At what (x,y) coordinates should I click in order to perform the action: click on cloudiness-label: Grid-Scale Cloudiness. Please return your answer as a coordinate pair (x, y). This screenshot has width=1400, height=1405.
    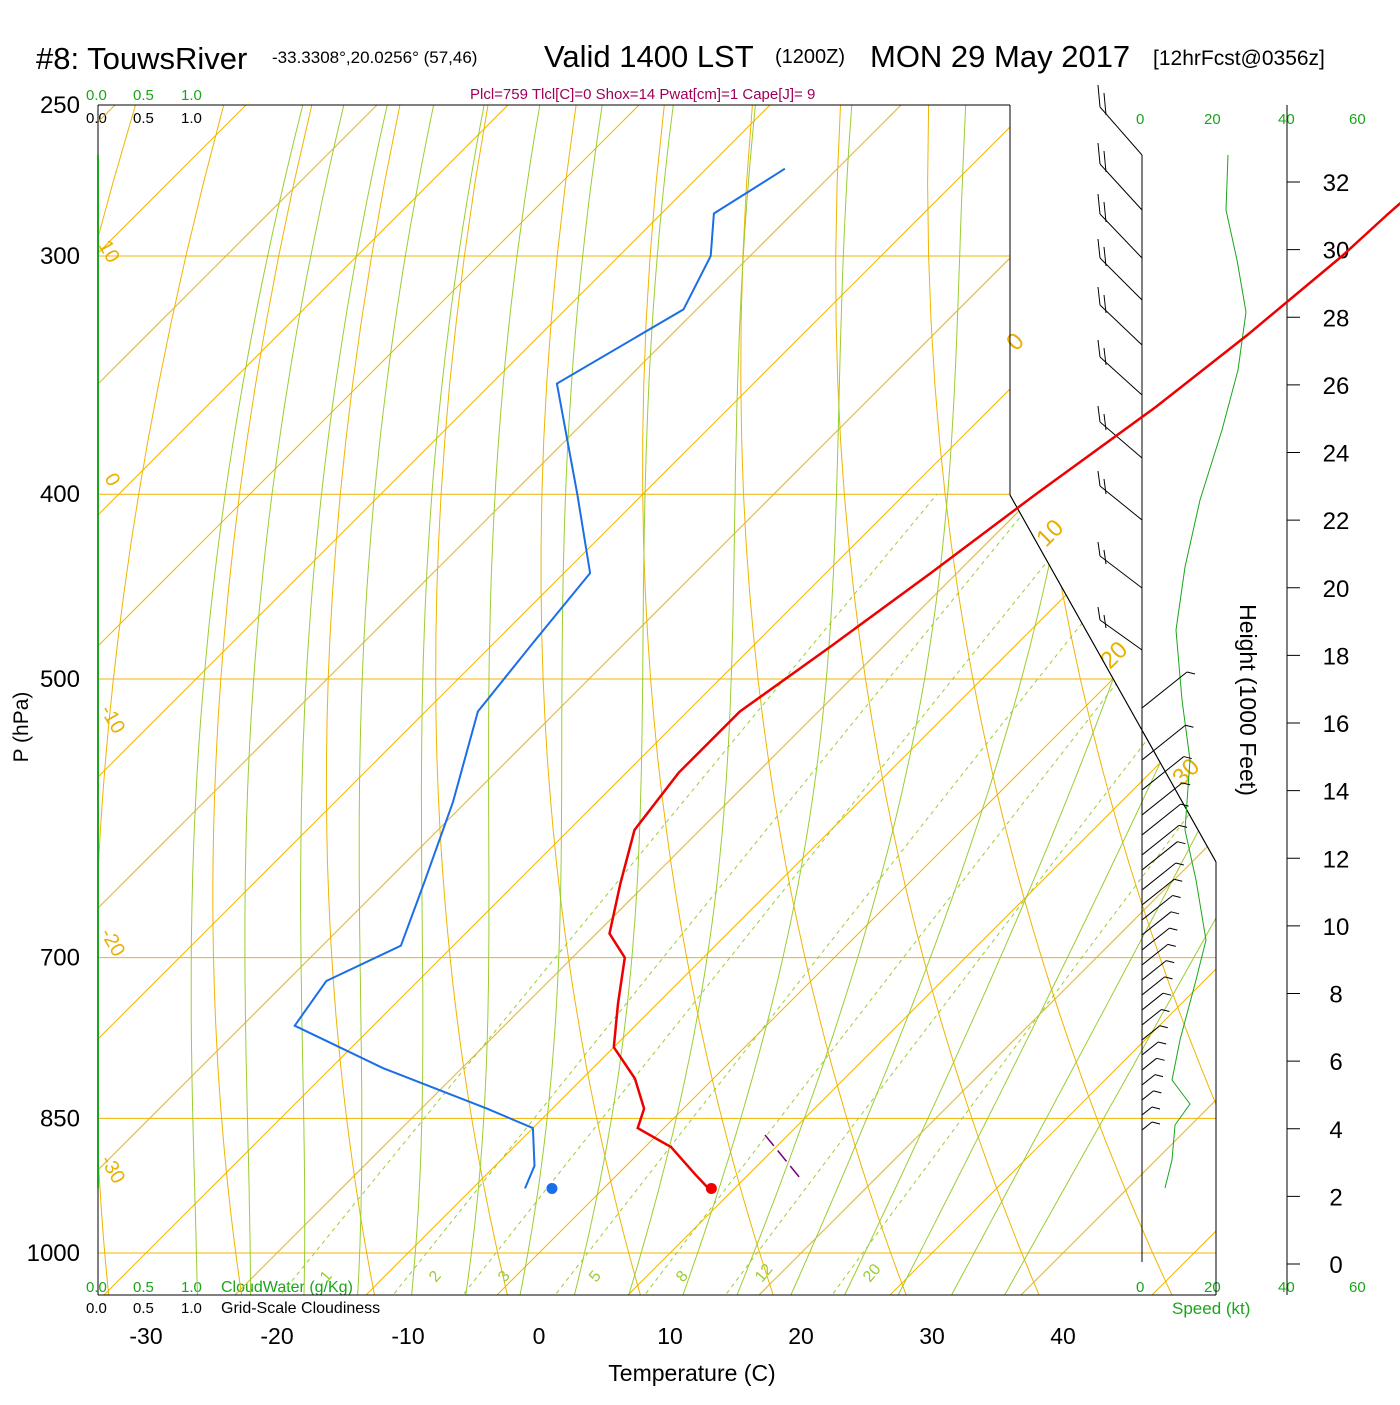
    Looking at the image, I should click on (300, 1308).